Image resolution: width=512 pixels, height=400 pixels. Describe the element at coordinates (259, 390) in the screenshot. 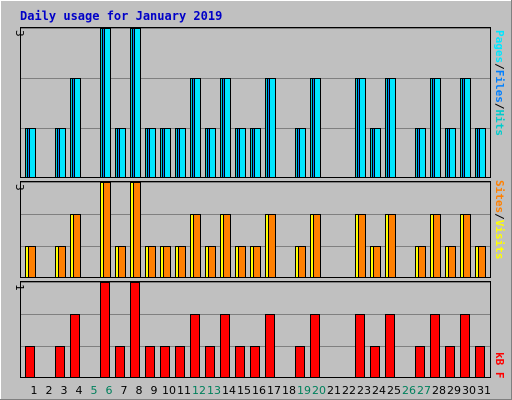

I see `day-label-16: 16` at that location.